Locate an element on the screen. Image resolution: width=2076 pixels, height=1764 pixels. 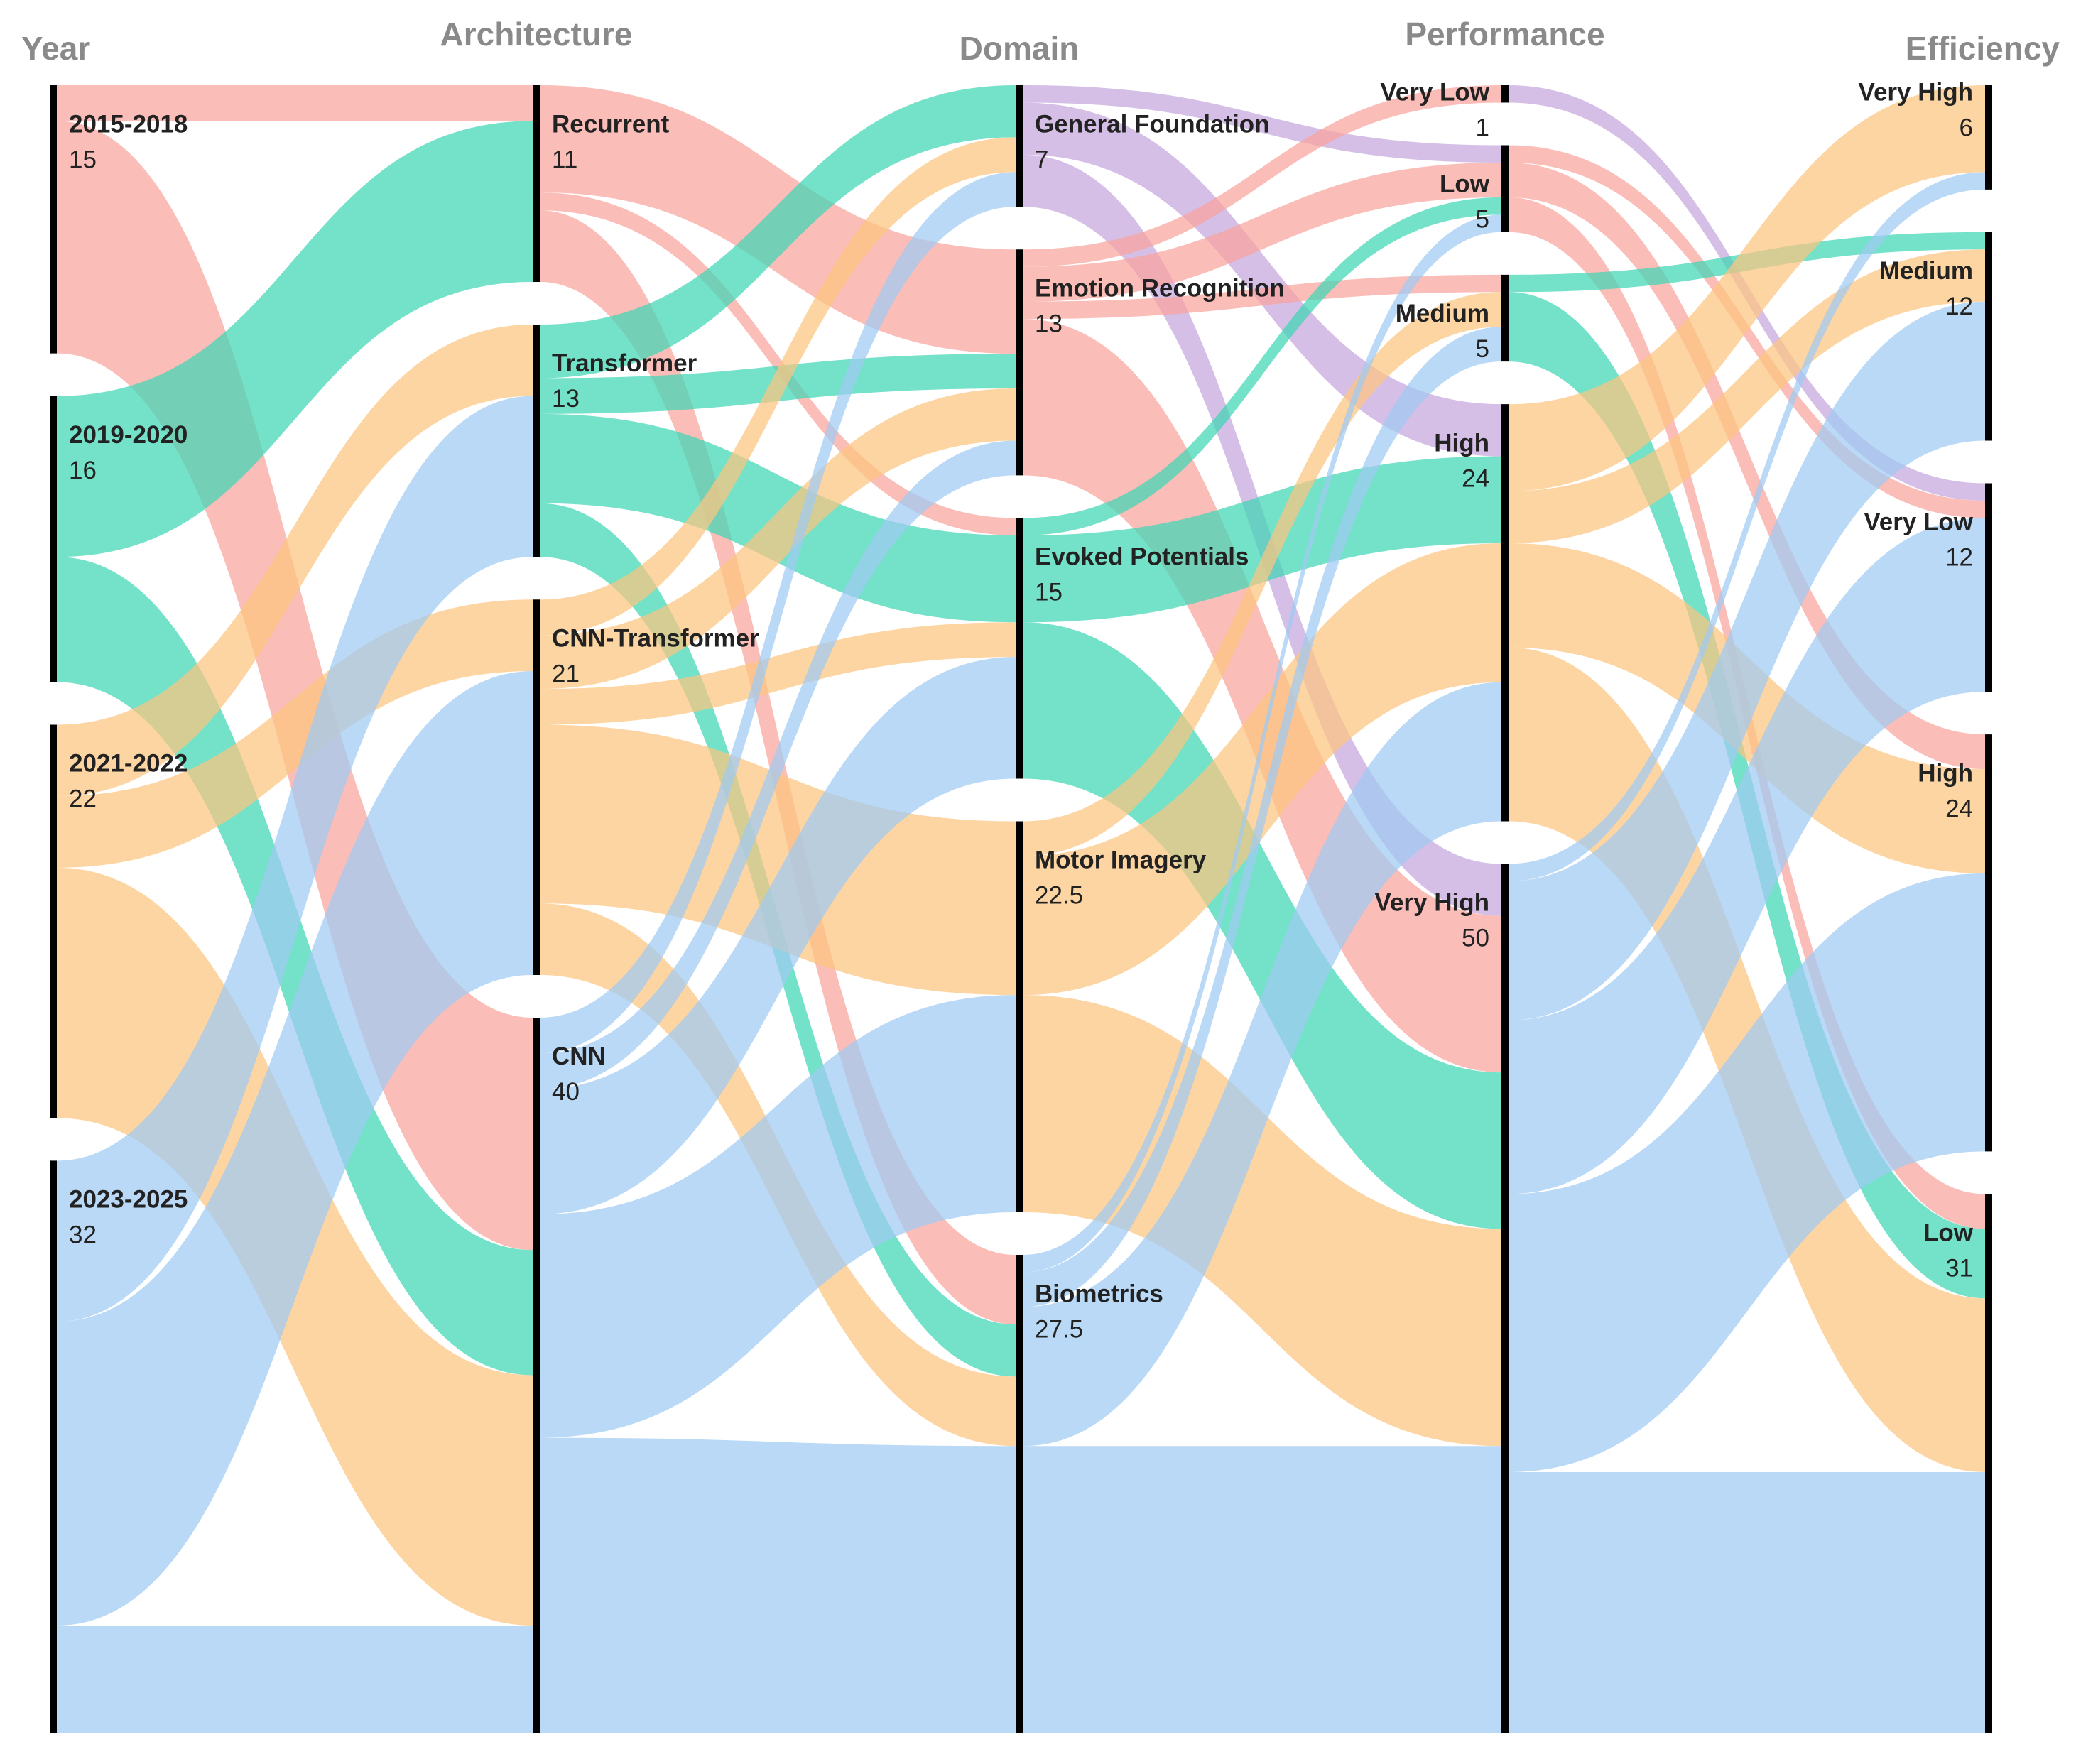
dimension-title: Performance is located at coordinates (1504, 35).